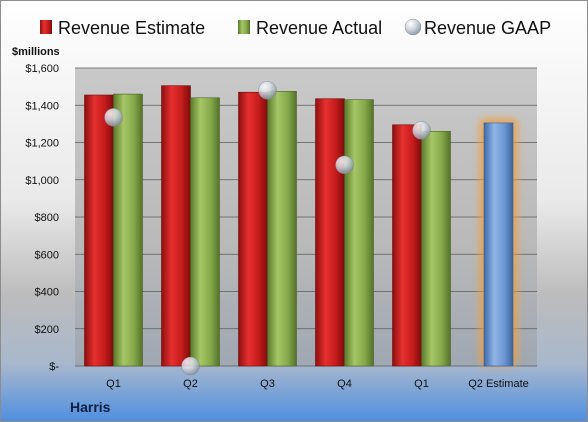  I want to click on x-tick-label: Q4, so click(344, 384).